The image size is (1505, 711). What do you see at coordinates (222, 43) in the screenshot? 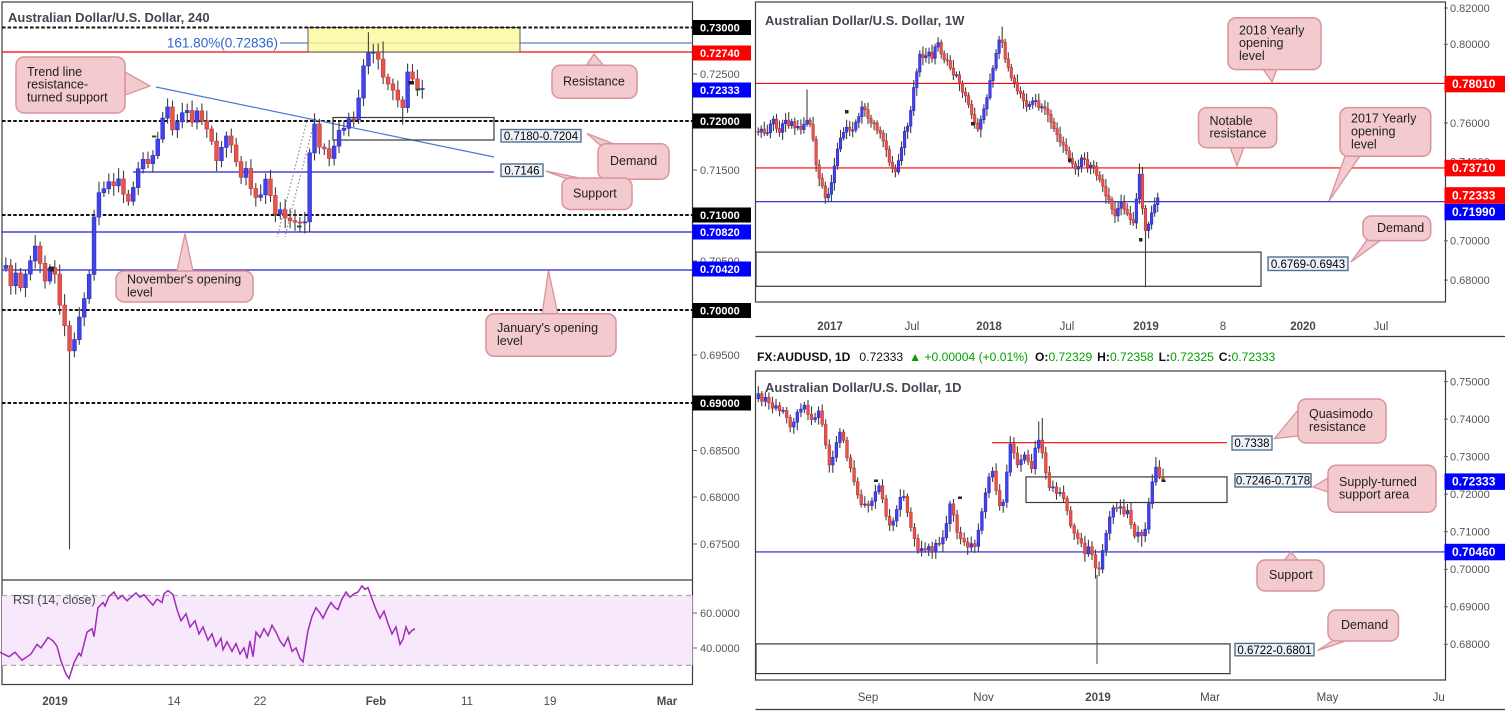
I see `svg-text: 161.80%(0.72836)` at bounding box center [222, 43].